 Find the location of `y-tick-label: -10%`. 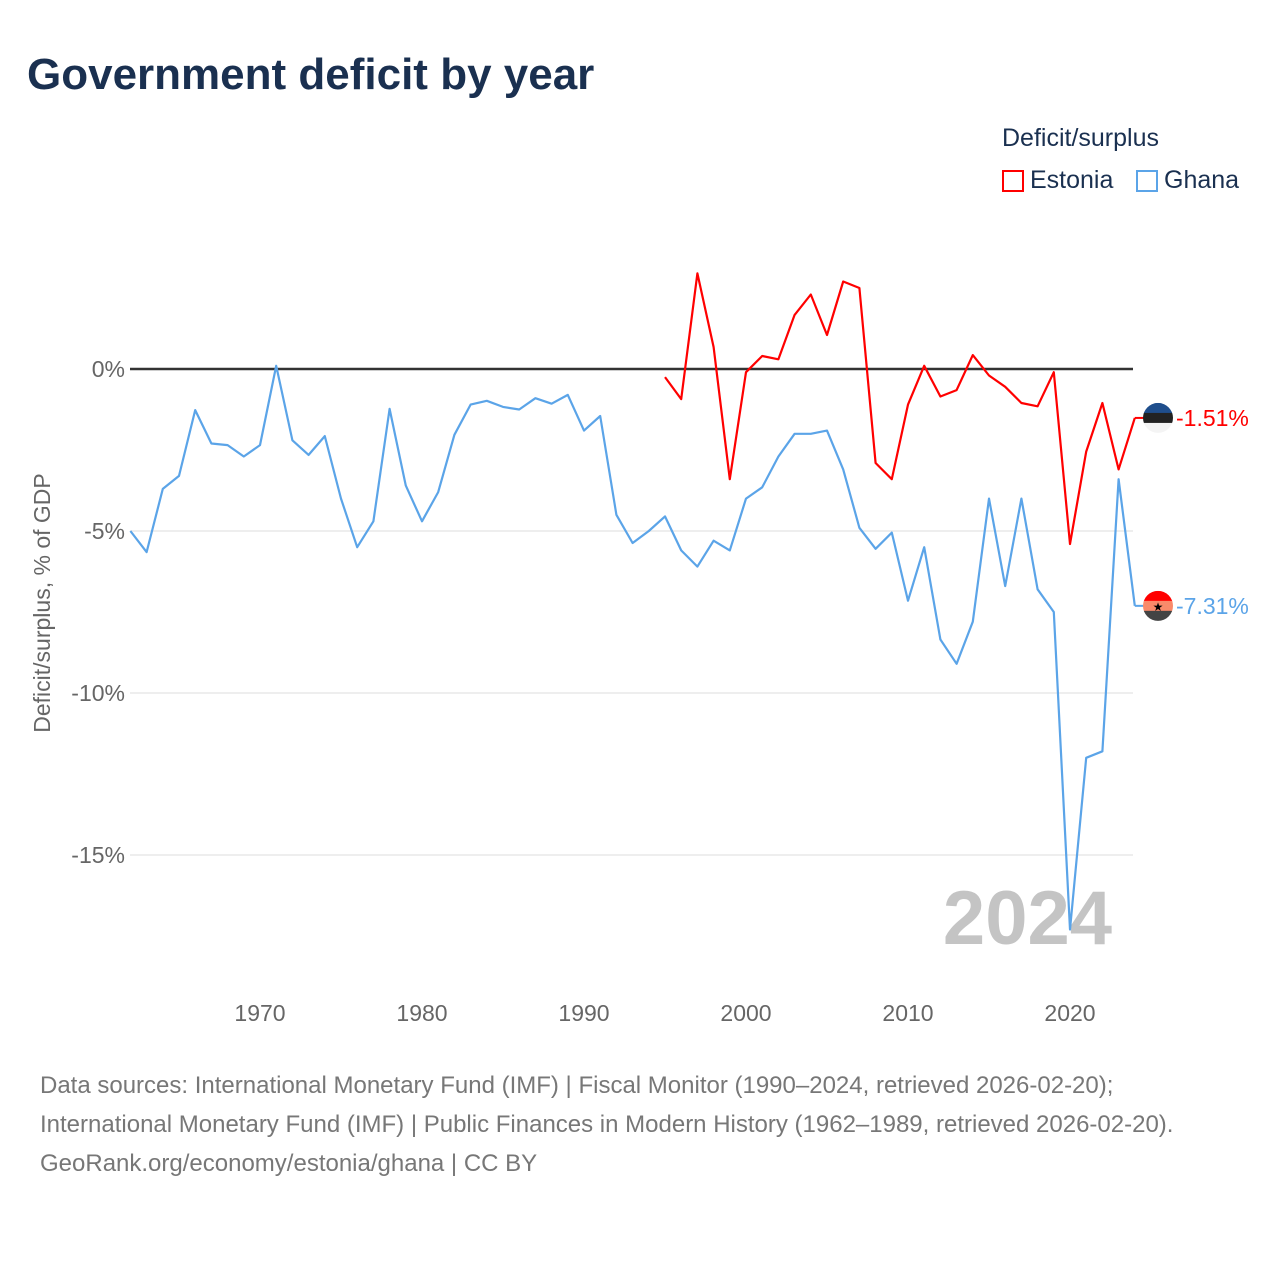

y-tick-label: -10% is located at coordinates (98, 693).